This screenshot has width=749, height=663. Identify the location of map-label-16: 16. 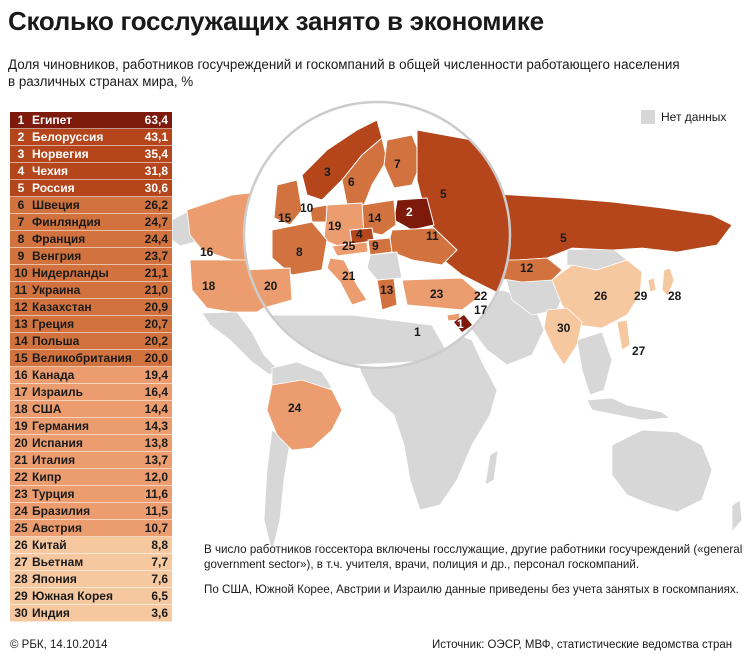
(207, 252).